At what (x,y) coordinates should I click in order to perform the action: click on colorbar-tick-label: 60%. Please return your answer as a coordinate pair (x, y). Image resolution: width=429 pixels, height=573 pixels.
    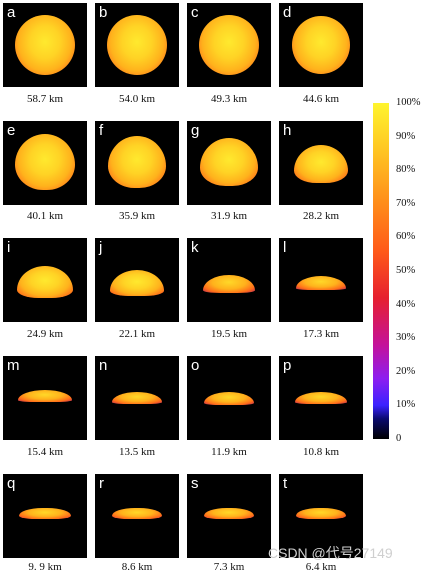
    Looking at the image, I should click on (406, 237).